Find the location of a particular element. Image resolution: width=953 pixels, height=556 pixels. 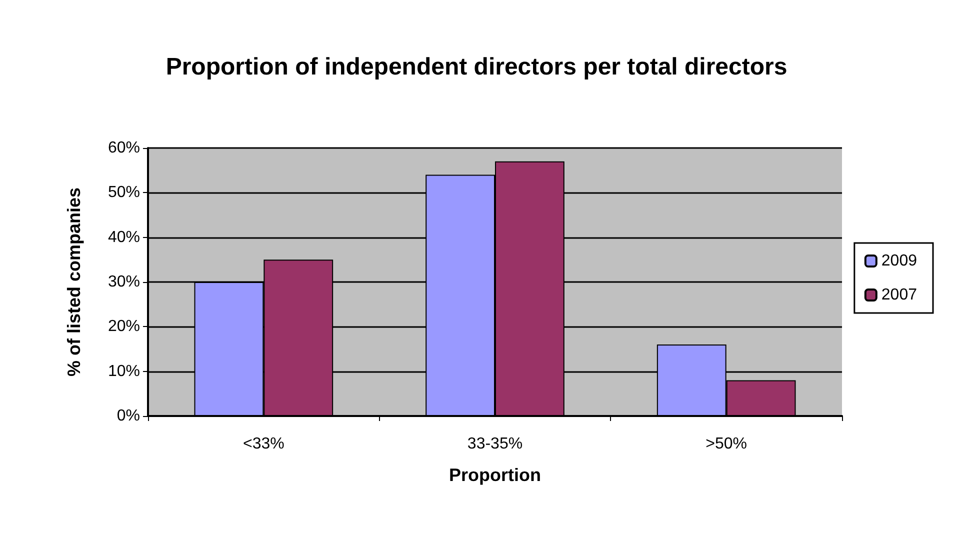

y-tick-label: 60% is located at coordinates (124, 148).